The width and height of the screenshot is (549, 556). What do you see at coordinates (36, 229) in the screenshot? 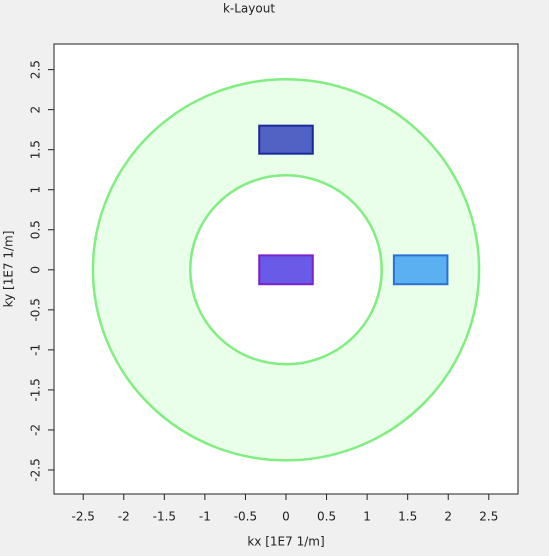
I see `y-tick-label: 0.5` at bounding box center [36, 229].